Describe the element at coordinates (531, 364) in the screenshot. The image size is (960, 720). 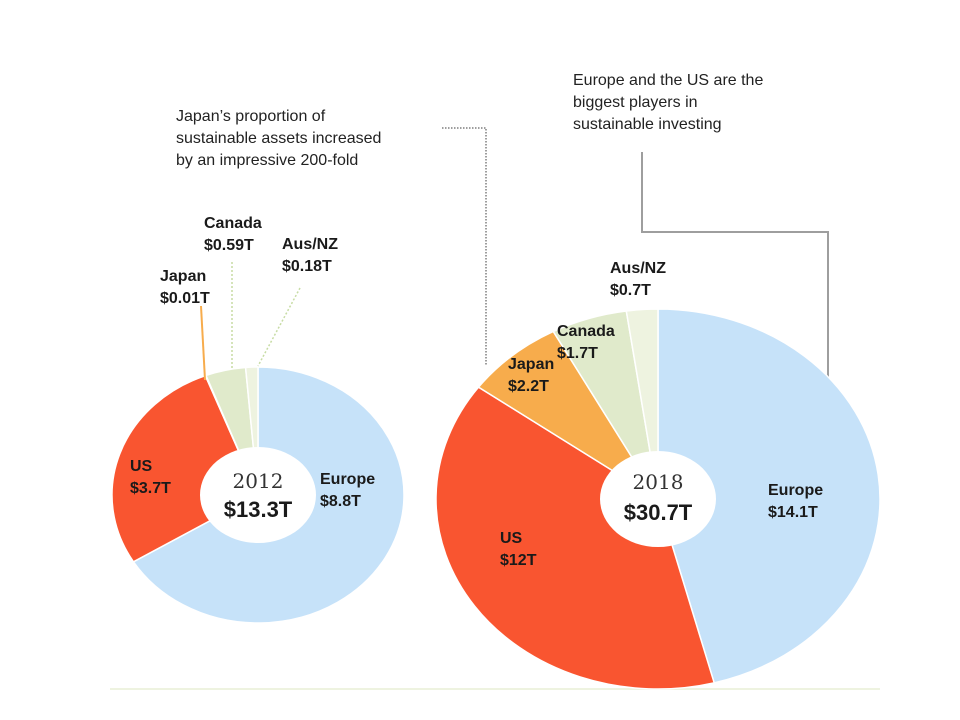
I see `label-2018-japan-name: Japan` at that location.